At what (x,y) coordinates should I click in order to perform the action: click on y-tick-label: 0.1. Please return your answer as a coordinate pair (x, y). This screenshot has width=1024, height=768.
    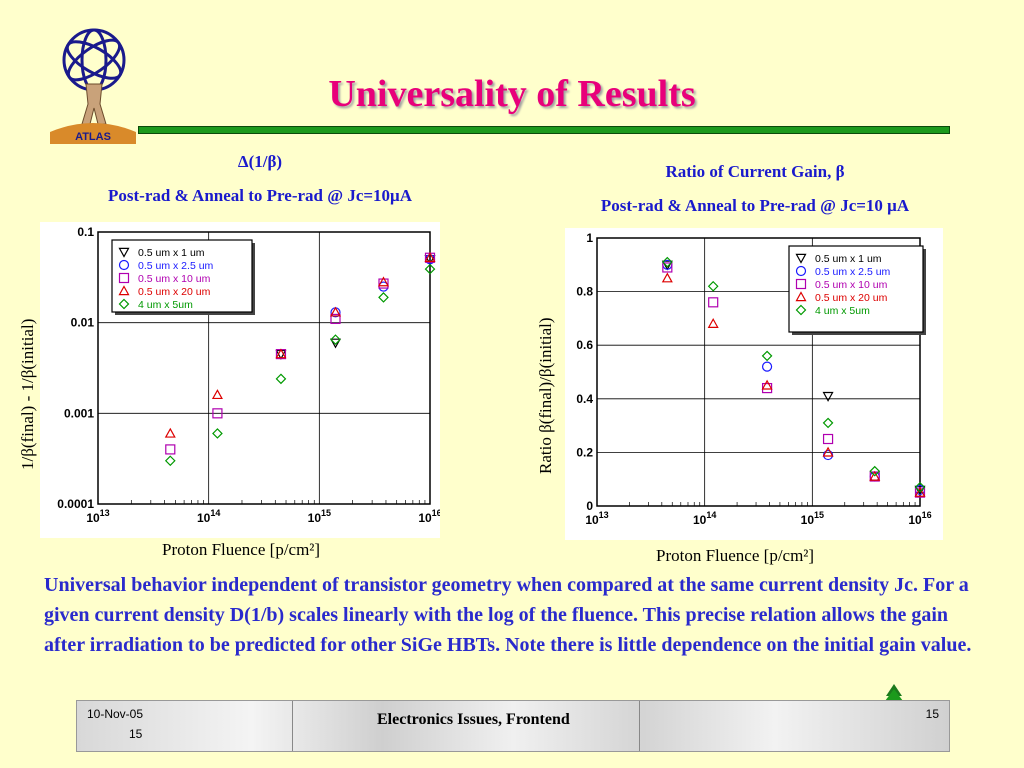
    Looking at the image, I should click on (85, 232).